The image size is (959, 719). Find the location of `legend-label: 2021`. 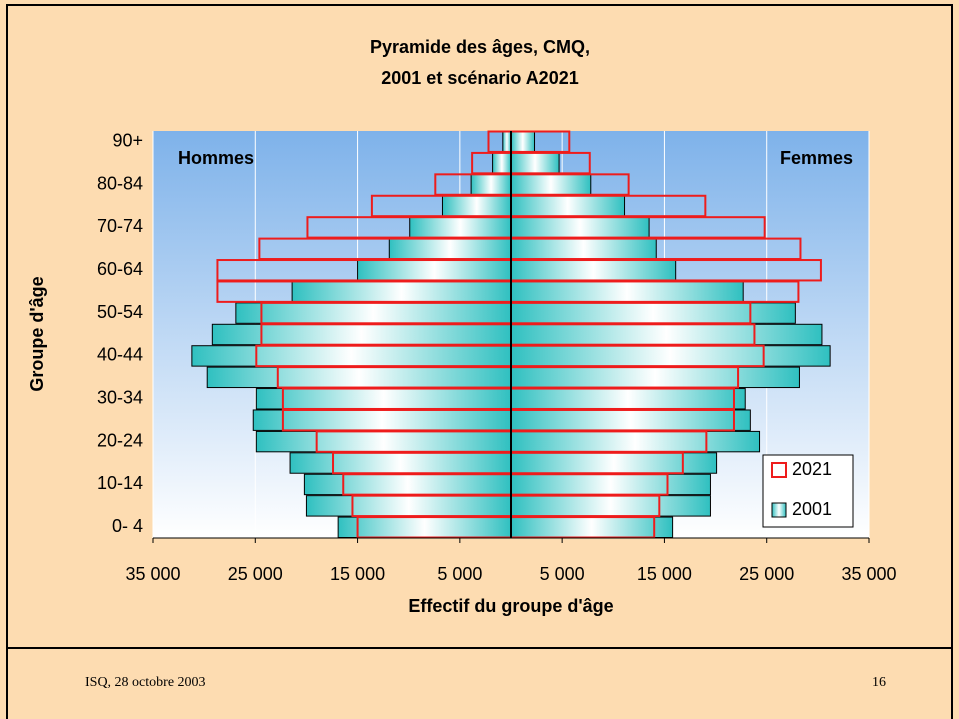

legend-label: 2021 is located at coordinates (812, 469).